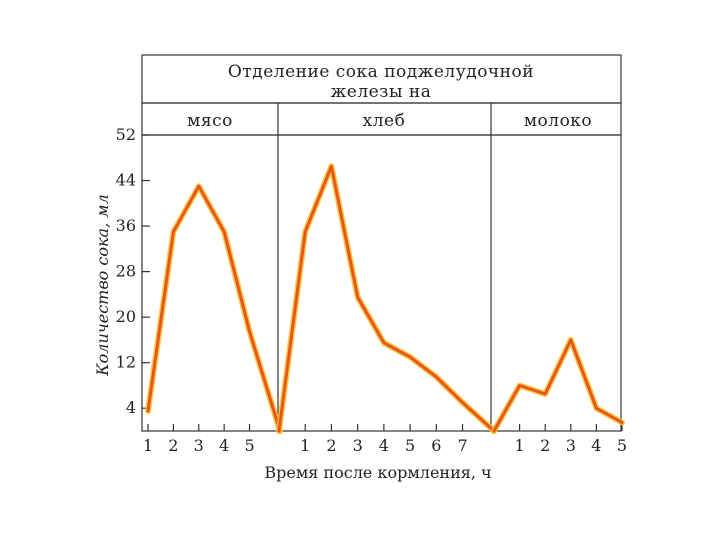 This screenshot has height=540, width=720. I want to click on x-tick-label: 7, so click(462, 445).